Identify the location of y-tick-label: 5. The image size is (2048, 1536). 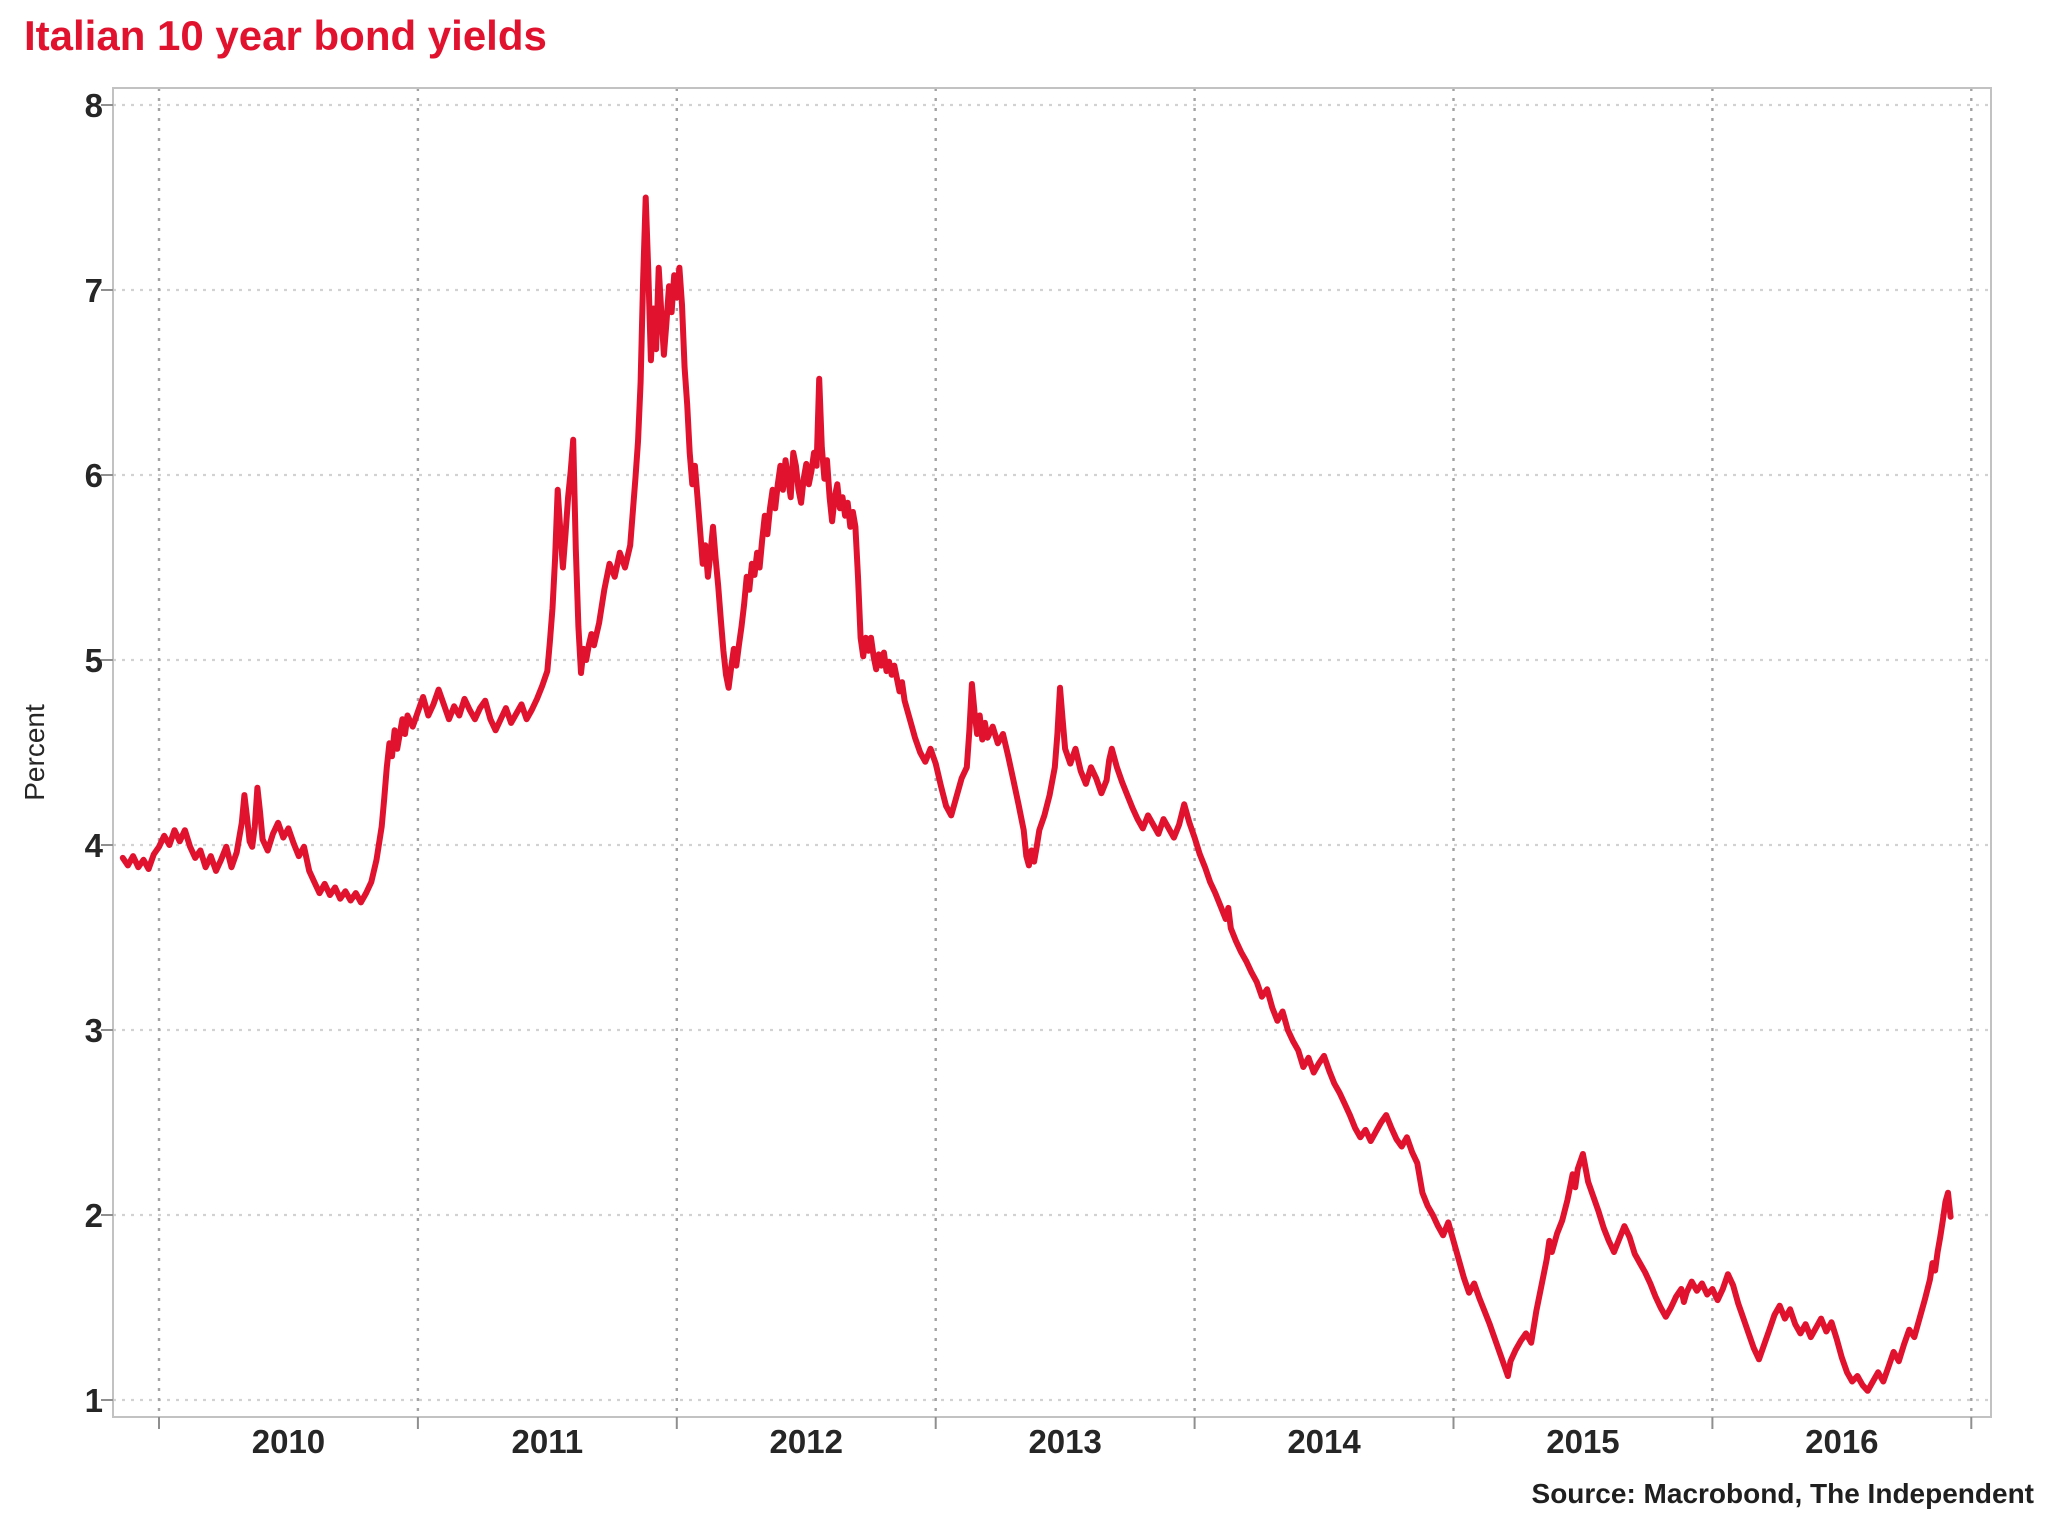
(94, 660).